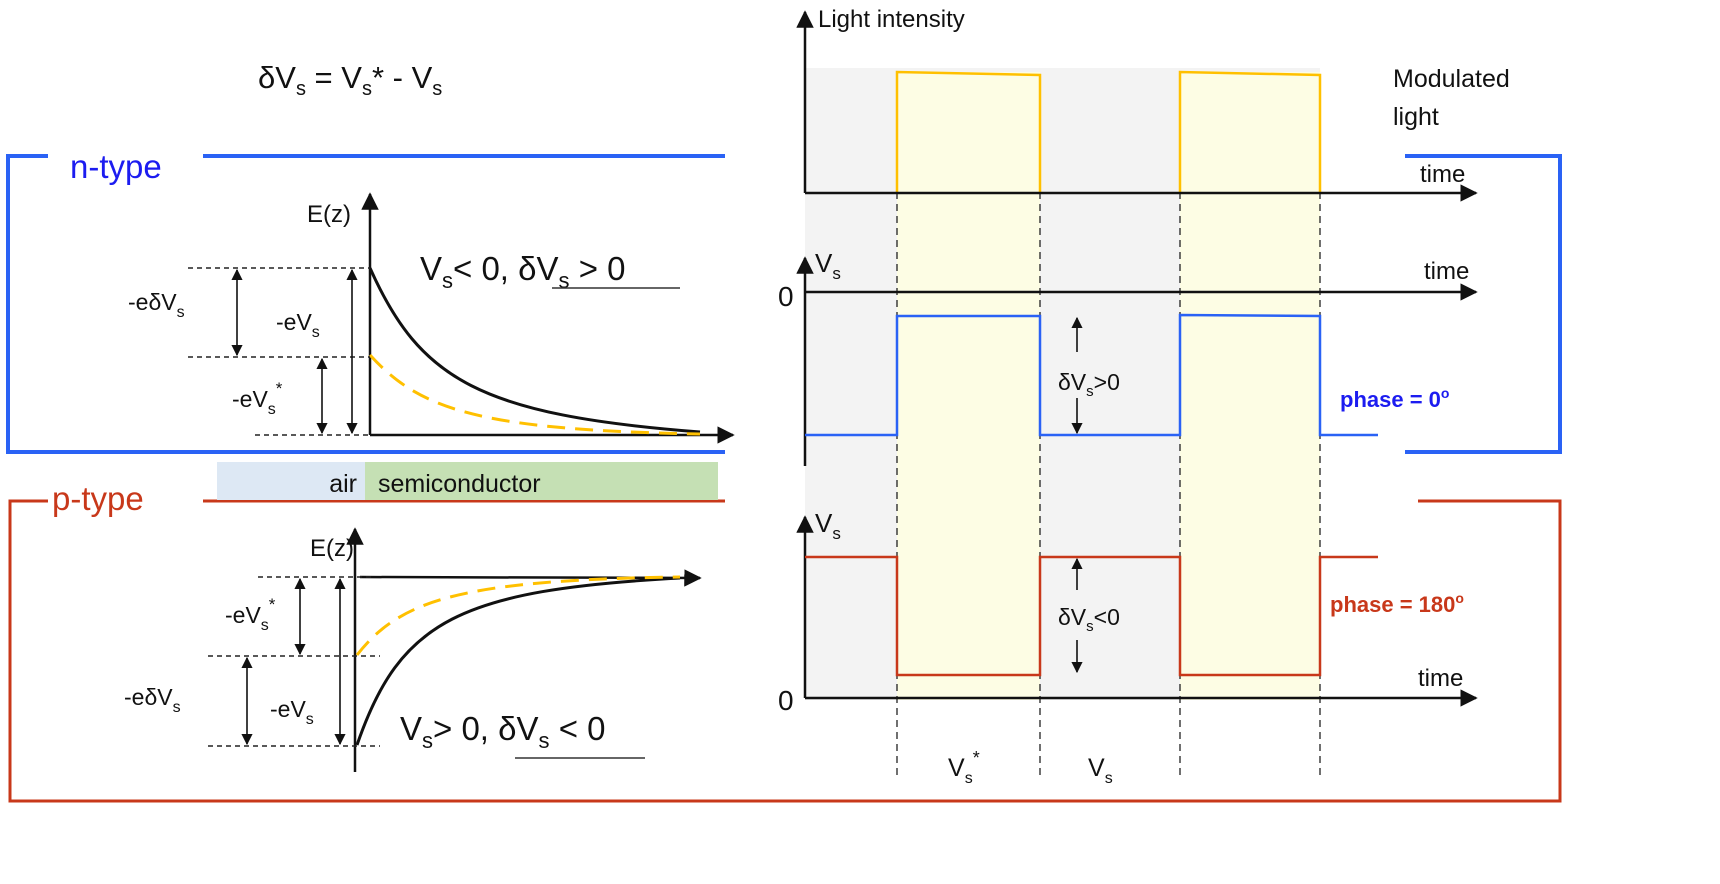 Image resolution: width=1720 pixels, height=884 pixels. What do you see at coordinates (332, 548) in the screenshot?
I see `p-energy-axis-label: E(z)` at bounding box center [332, 548].